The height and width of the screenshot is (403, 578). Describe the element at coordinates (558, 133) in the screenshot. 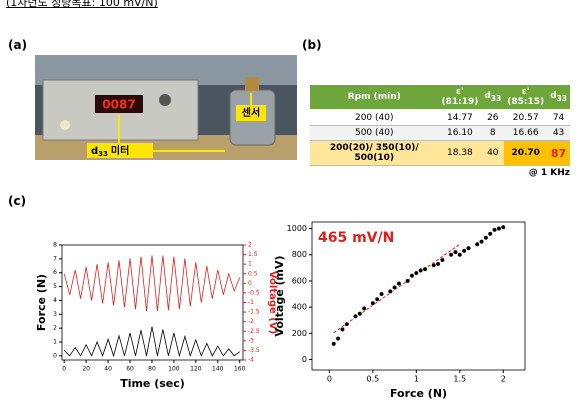

I see `cell: 43` at that location.